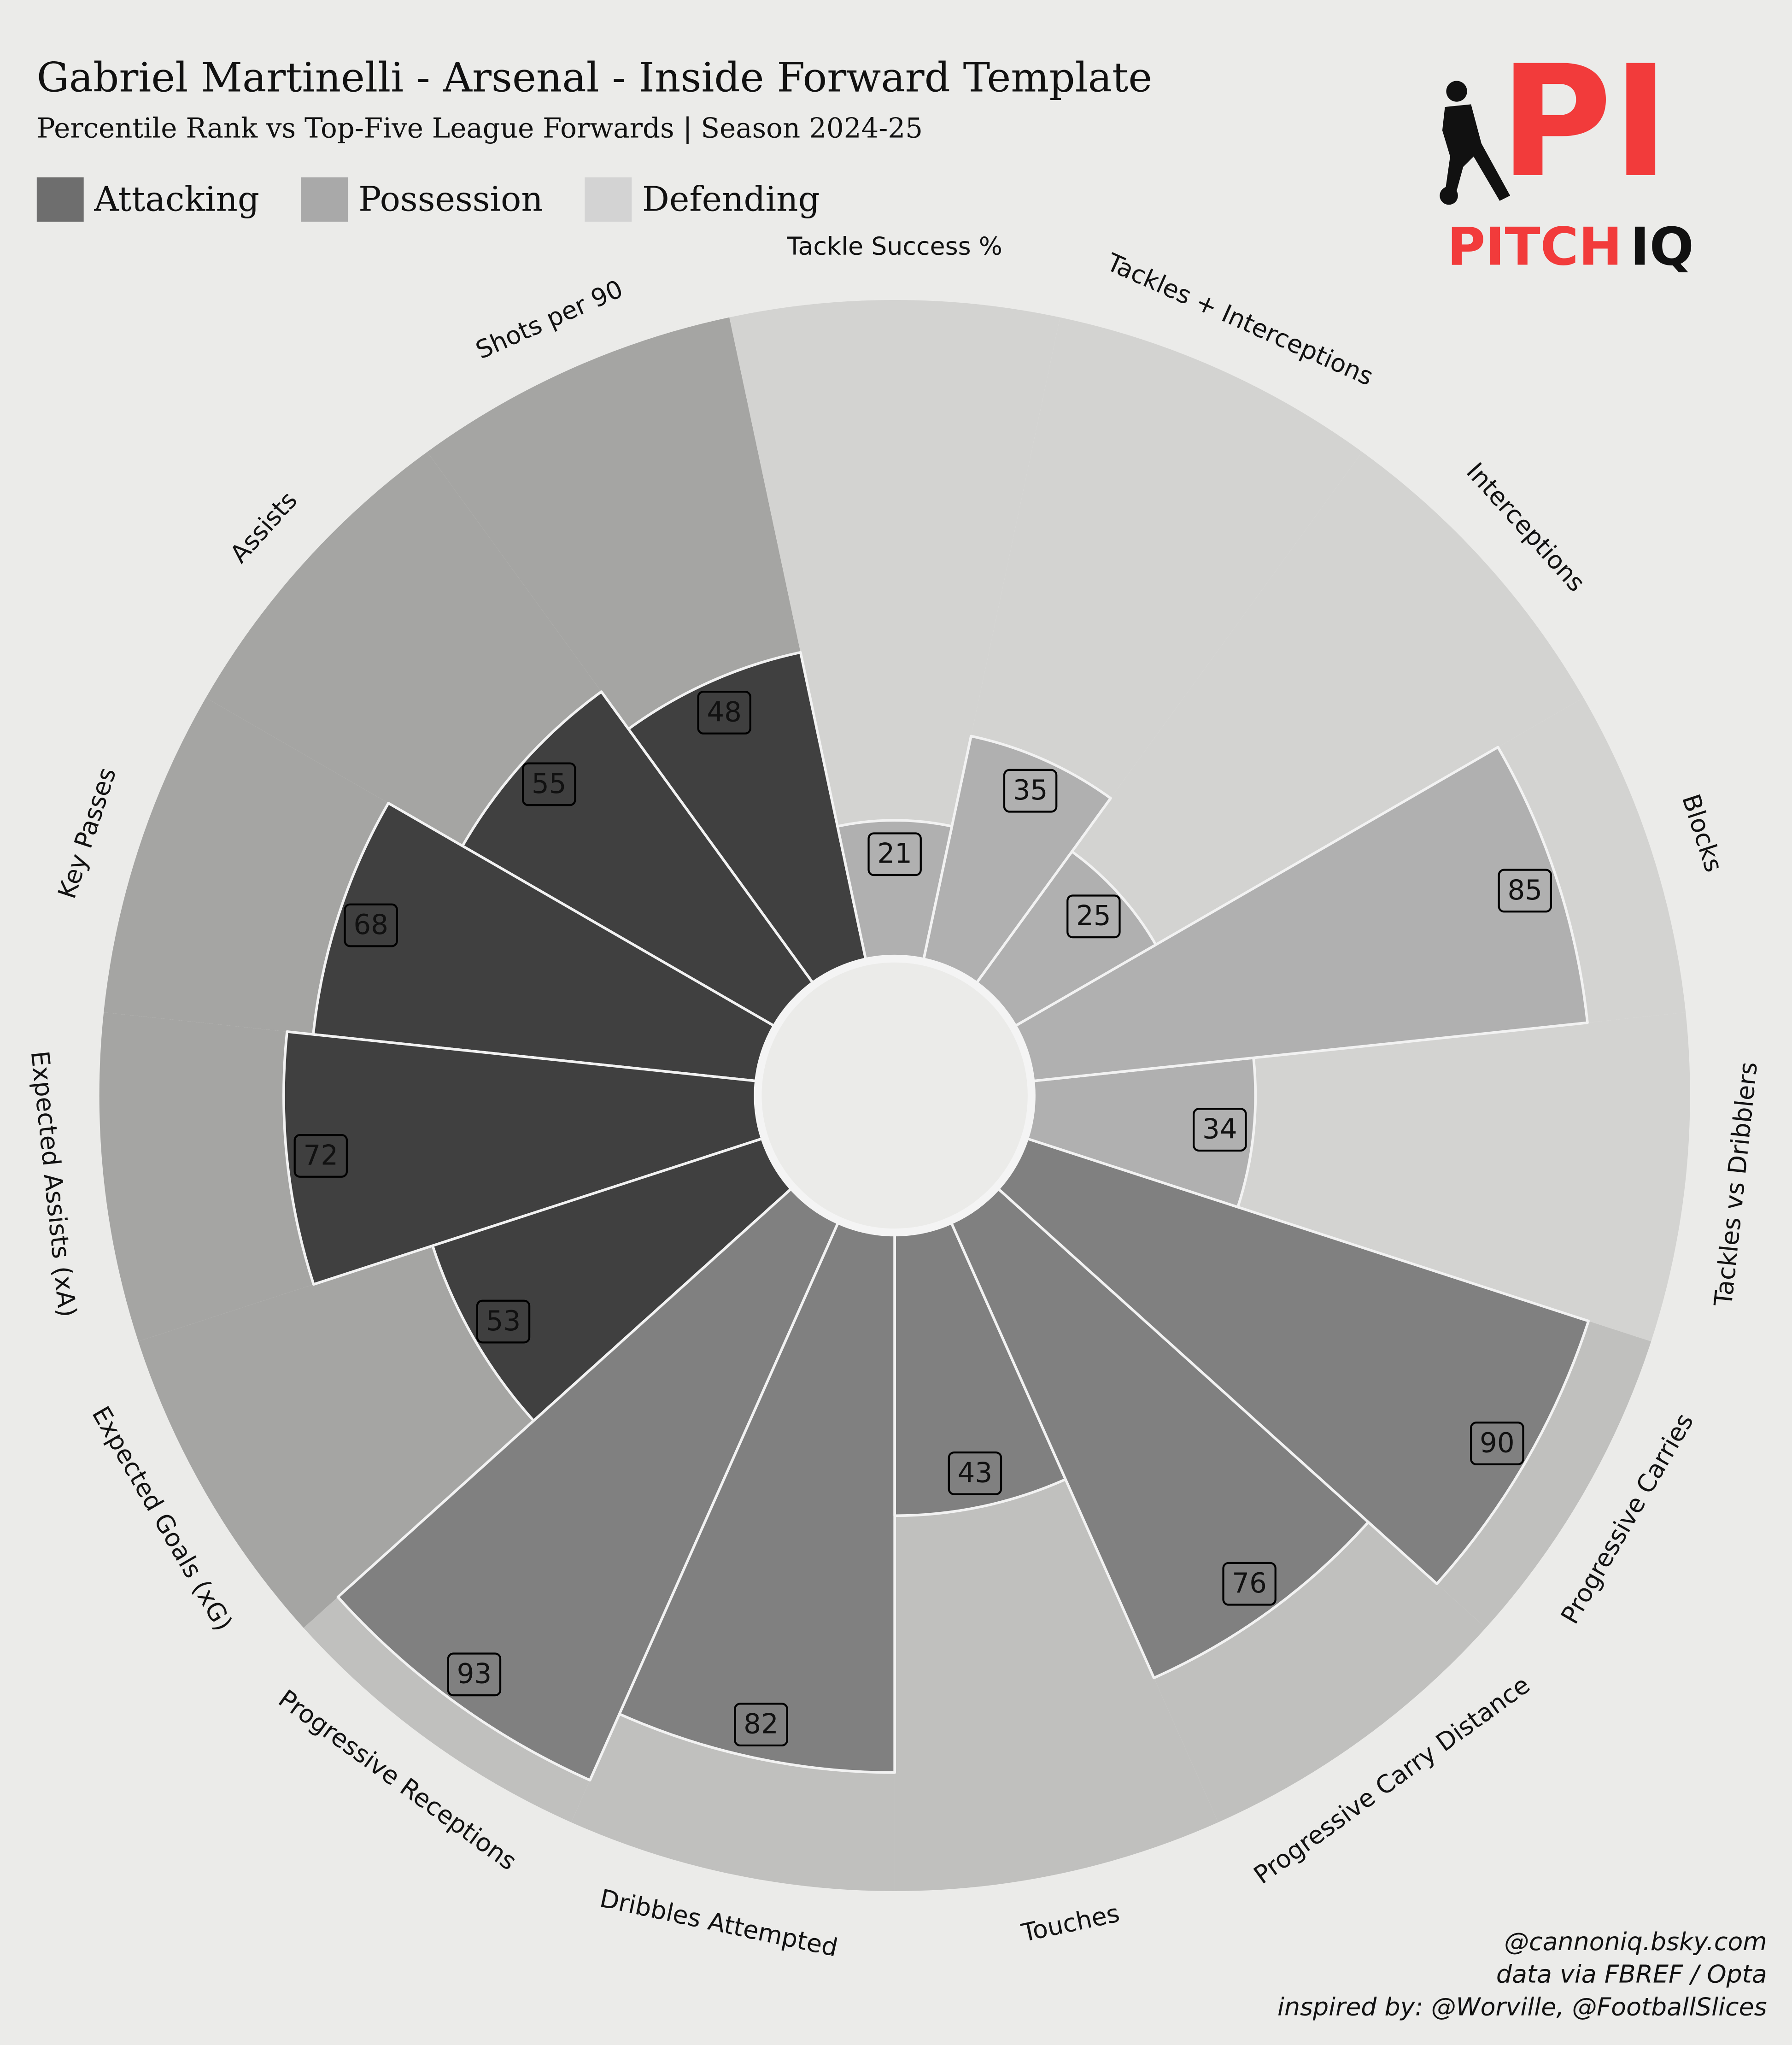 This screenshot has width=1792, height=2045. I want to click on credit: data via FBREF / Opta, so click(1631, 1974).